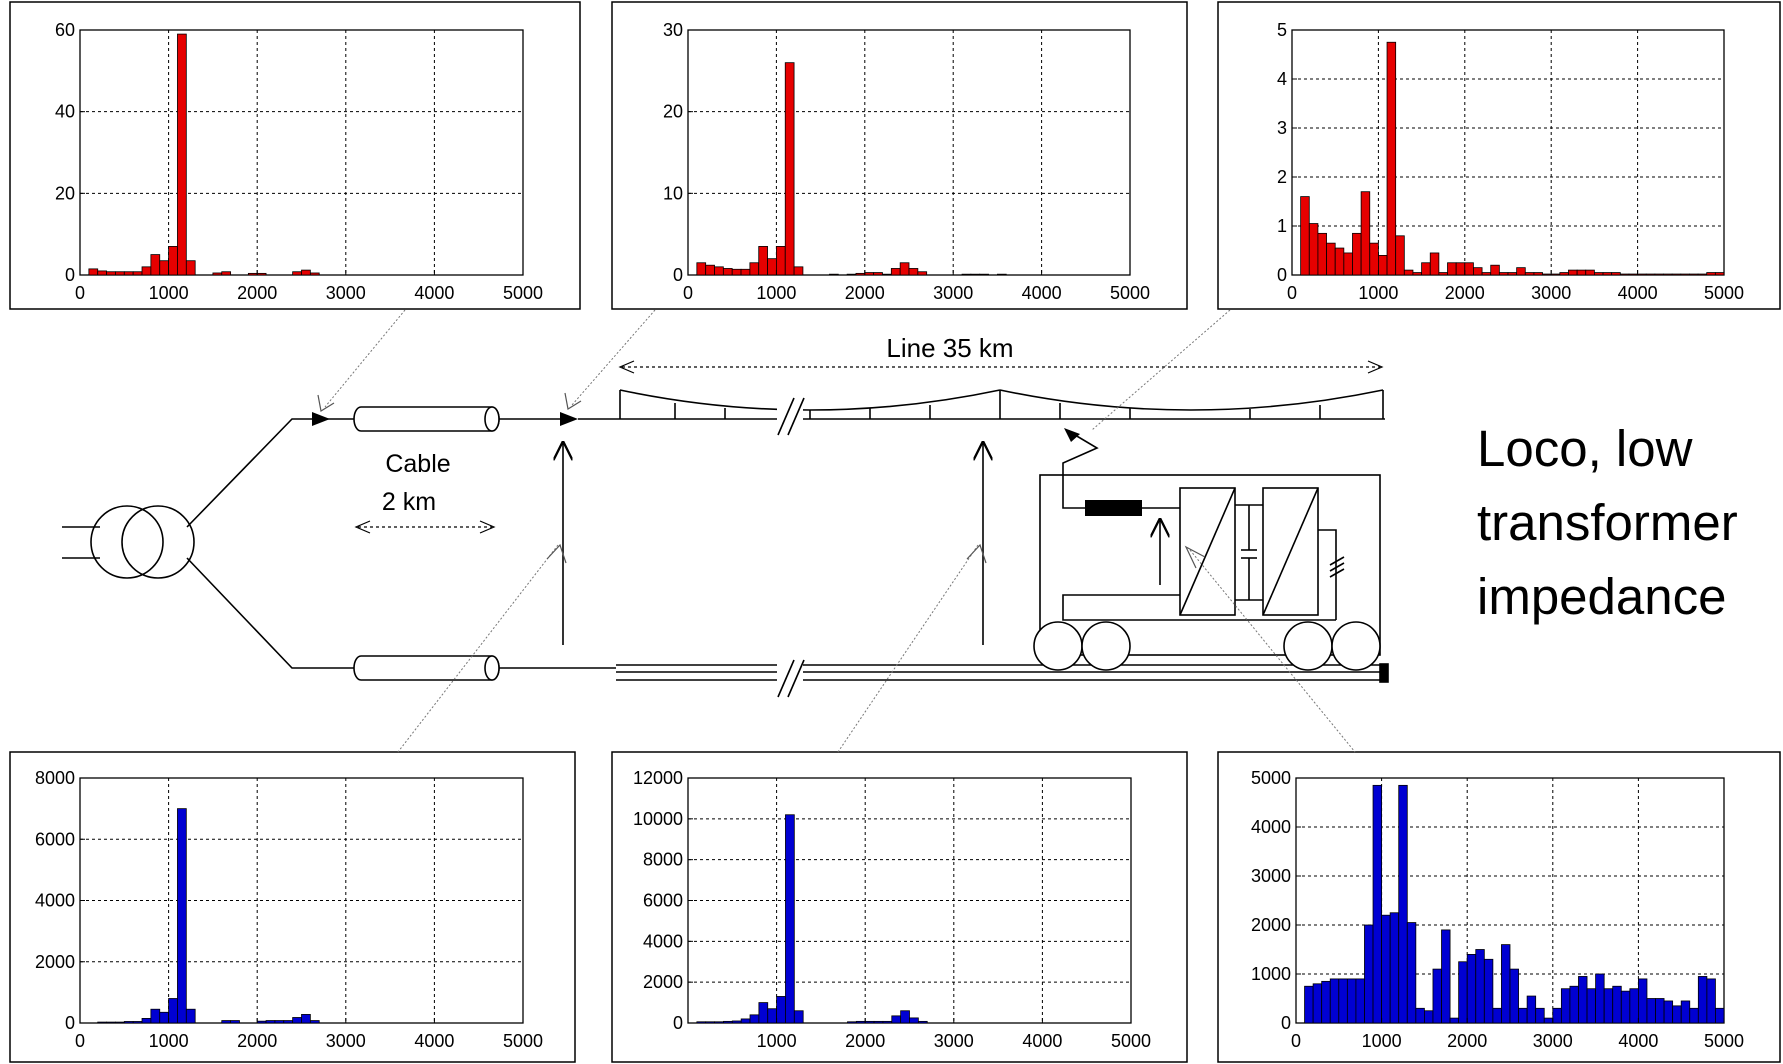 The width and height of the screenshot is (1783, 1064). I want to click on x-tick-label: 3000, so click(1553, 1041).